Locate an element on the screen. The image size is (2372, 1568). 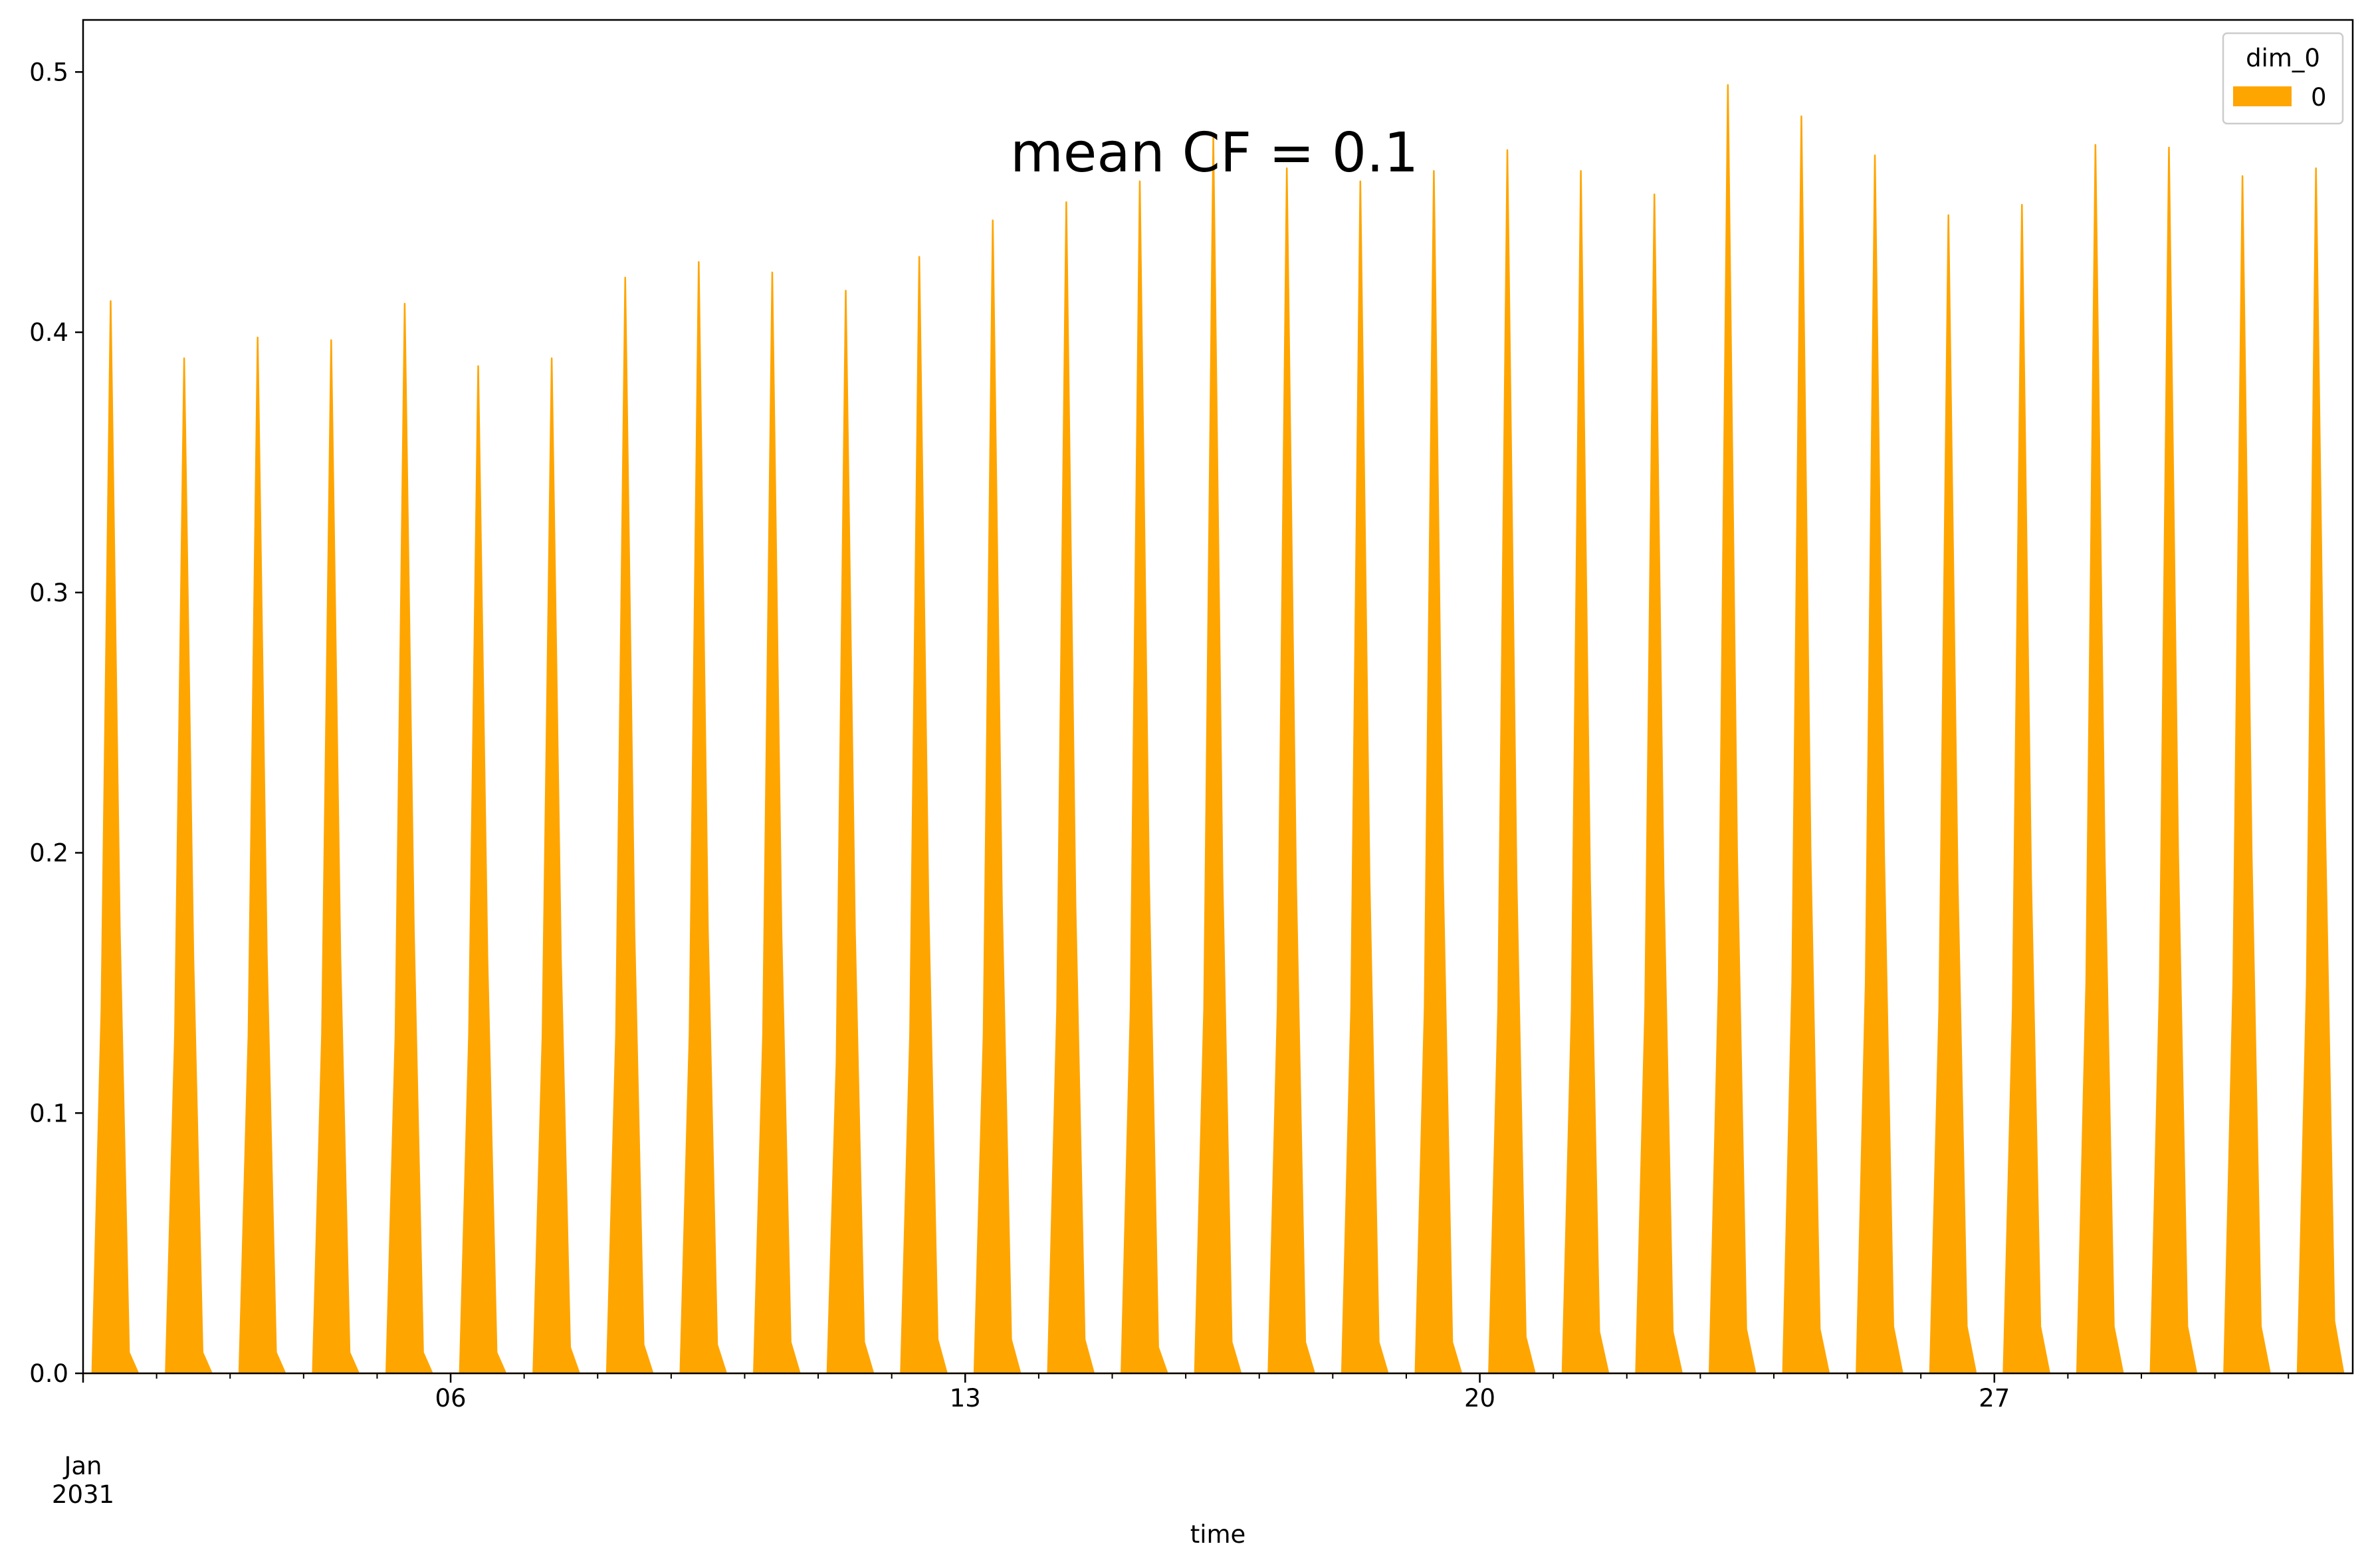
y-tick-label: 0.0 is located at coordinates (48, 1373).